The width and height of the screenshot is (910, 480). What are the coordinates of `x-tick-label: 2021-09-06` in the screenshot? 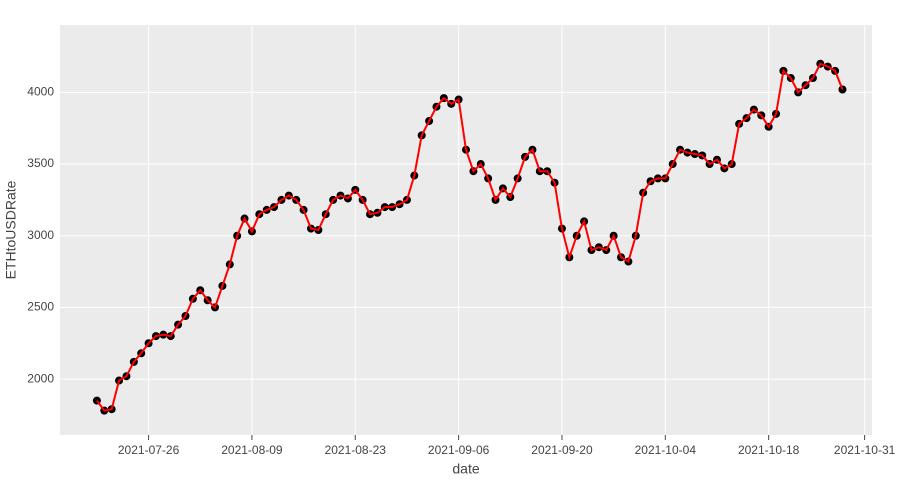 It's located at (459, 450).